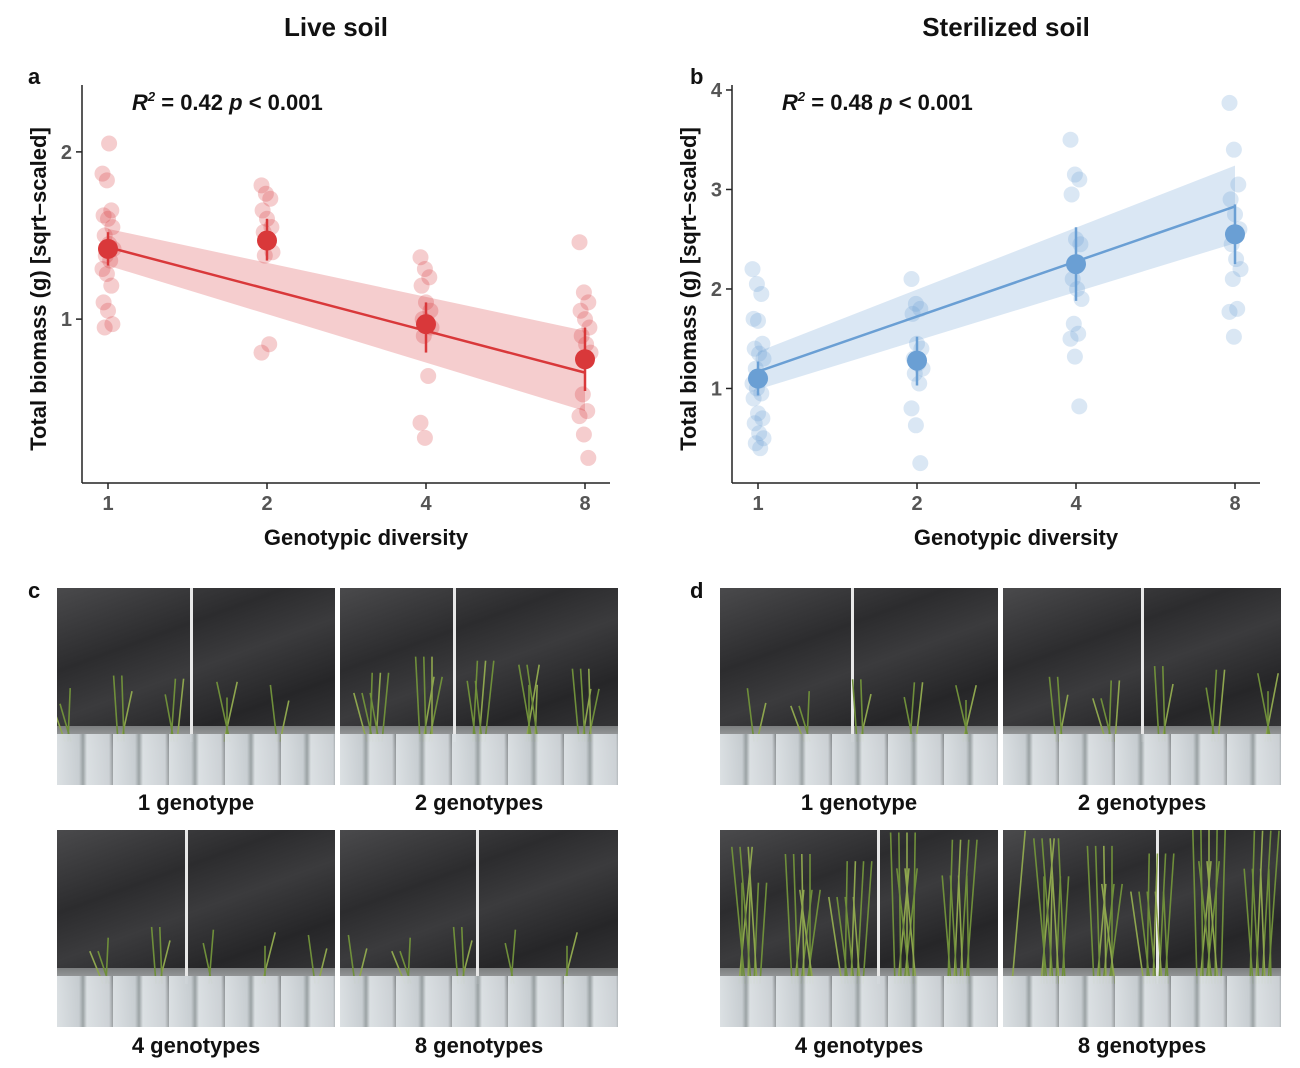  I want to click on caption-c-3: 4 genotypes, so click(196, 1045).